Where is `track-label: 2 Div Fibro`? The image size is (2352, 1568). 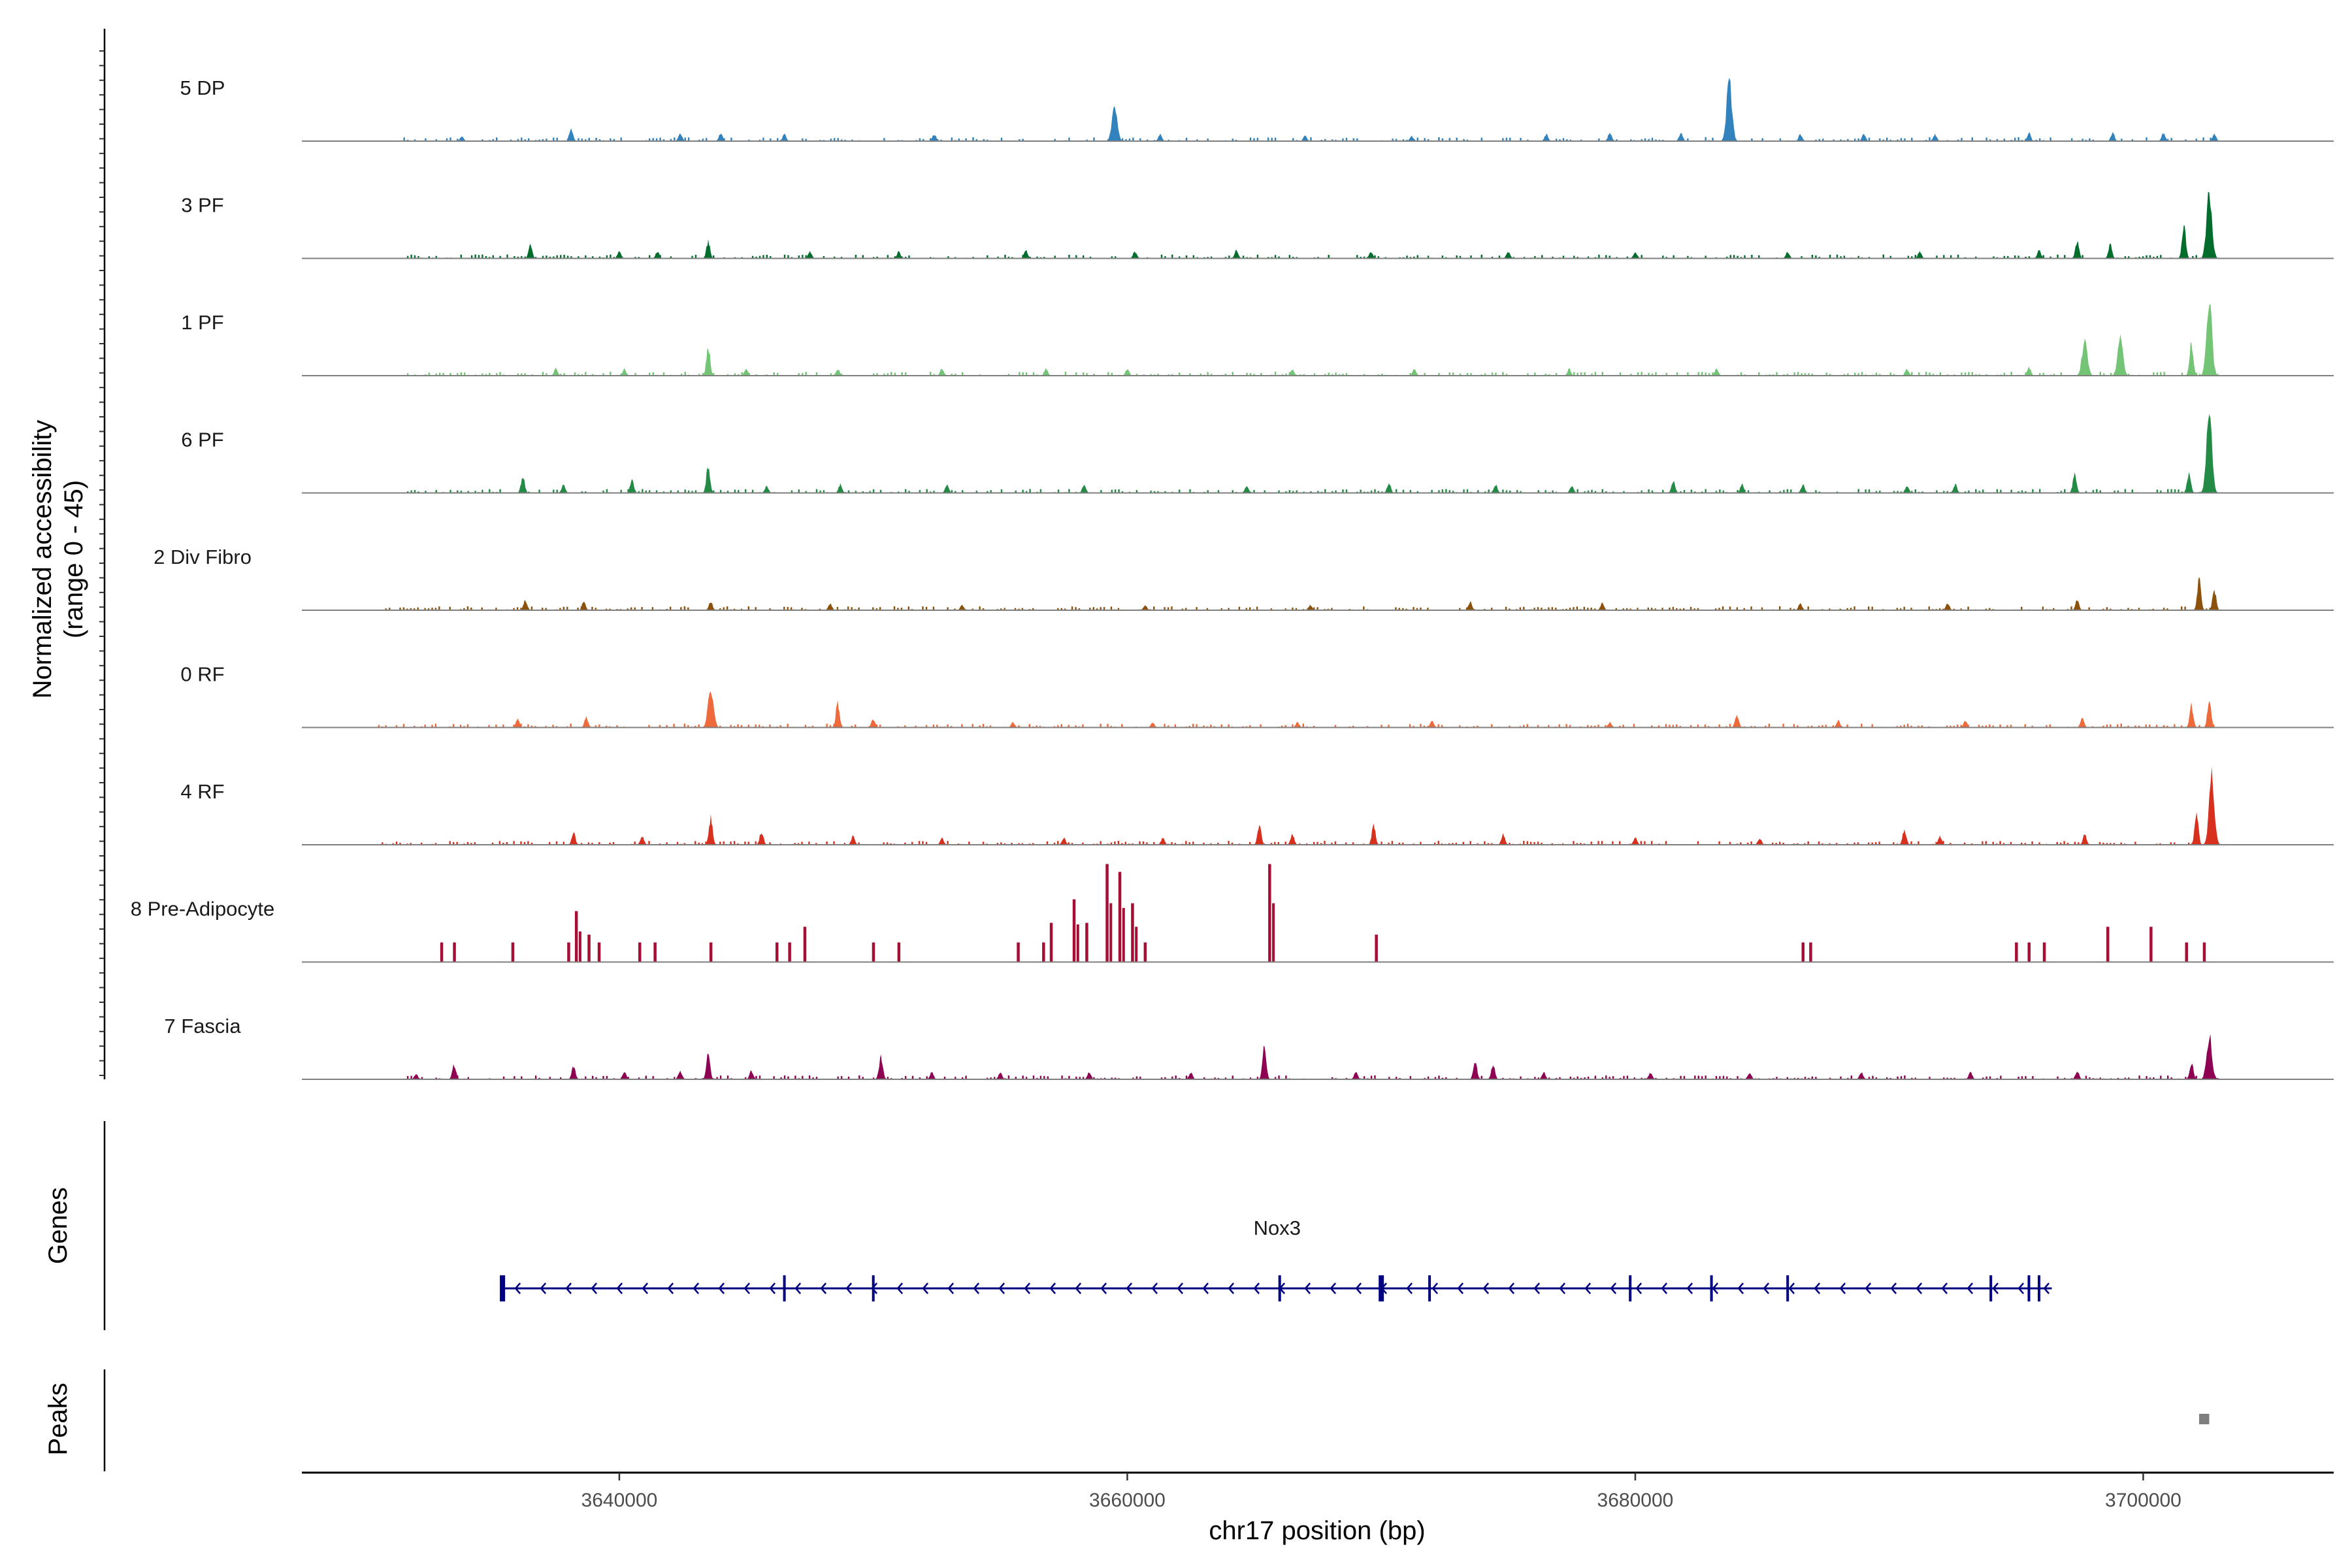 track-label: 2 Div Fibro is located at coordinates (203, 557).